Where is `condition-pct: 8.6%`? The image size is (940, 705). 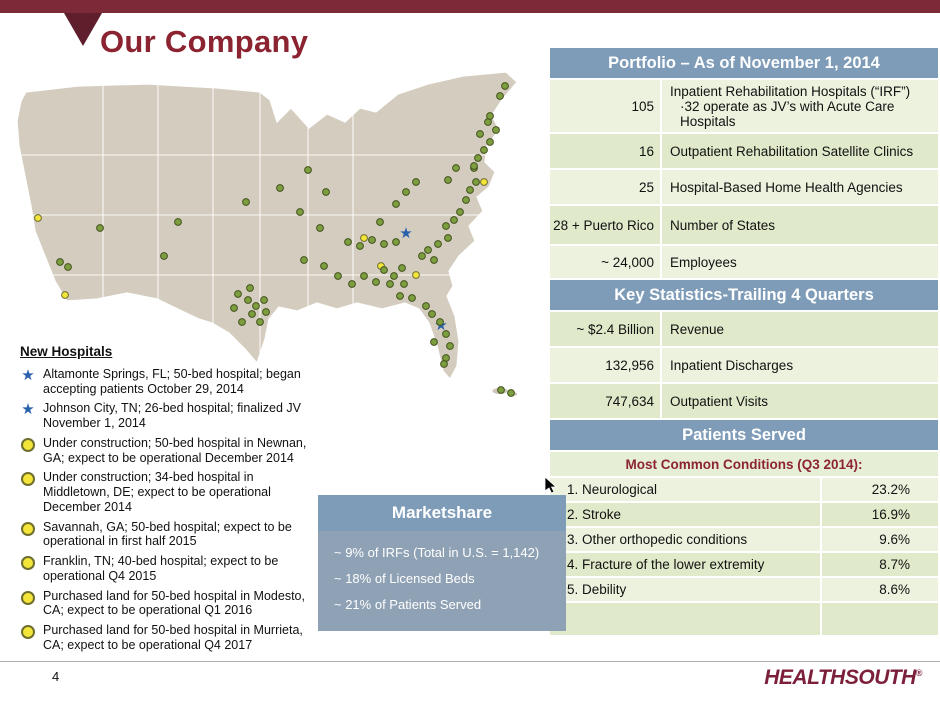
condition-pct: 8.6% is located at coordinates (879, 589).